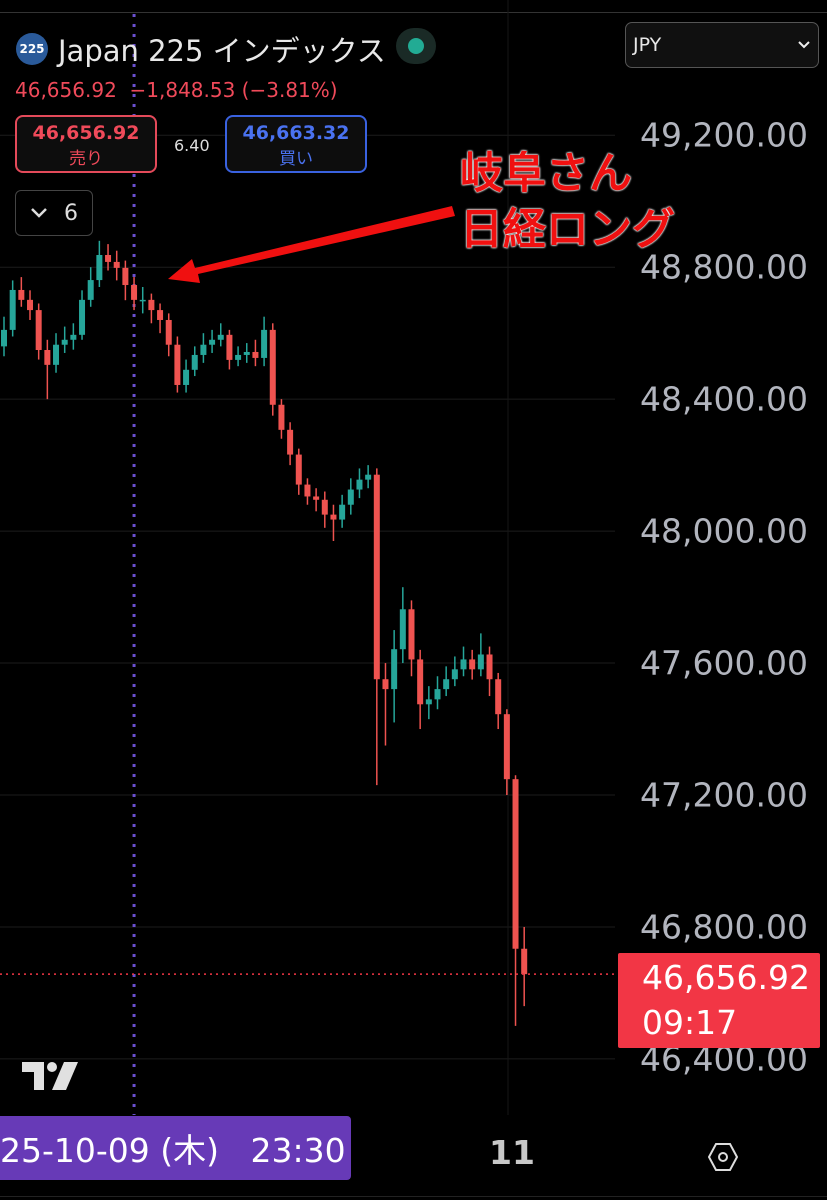 Image resolution: width=827 pixels, height=1200 pixels. What do you see at coordinates (175, 1148) in the screenshot?
I see `crosshair-date-label: 25-10-09 (木) 23:30` at bounding box center [175, 1148].